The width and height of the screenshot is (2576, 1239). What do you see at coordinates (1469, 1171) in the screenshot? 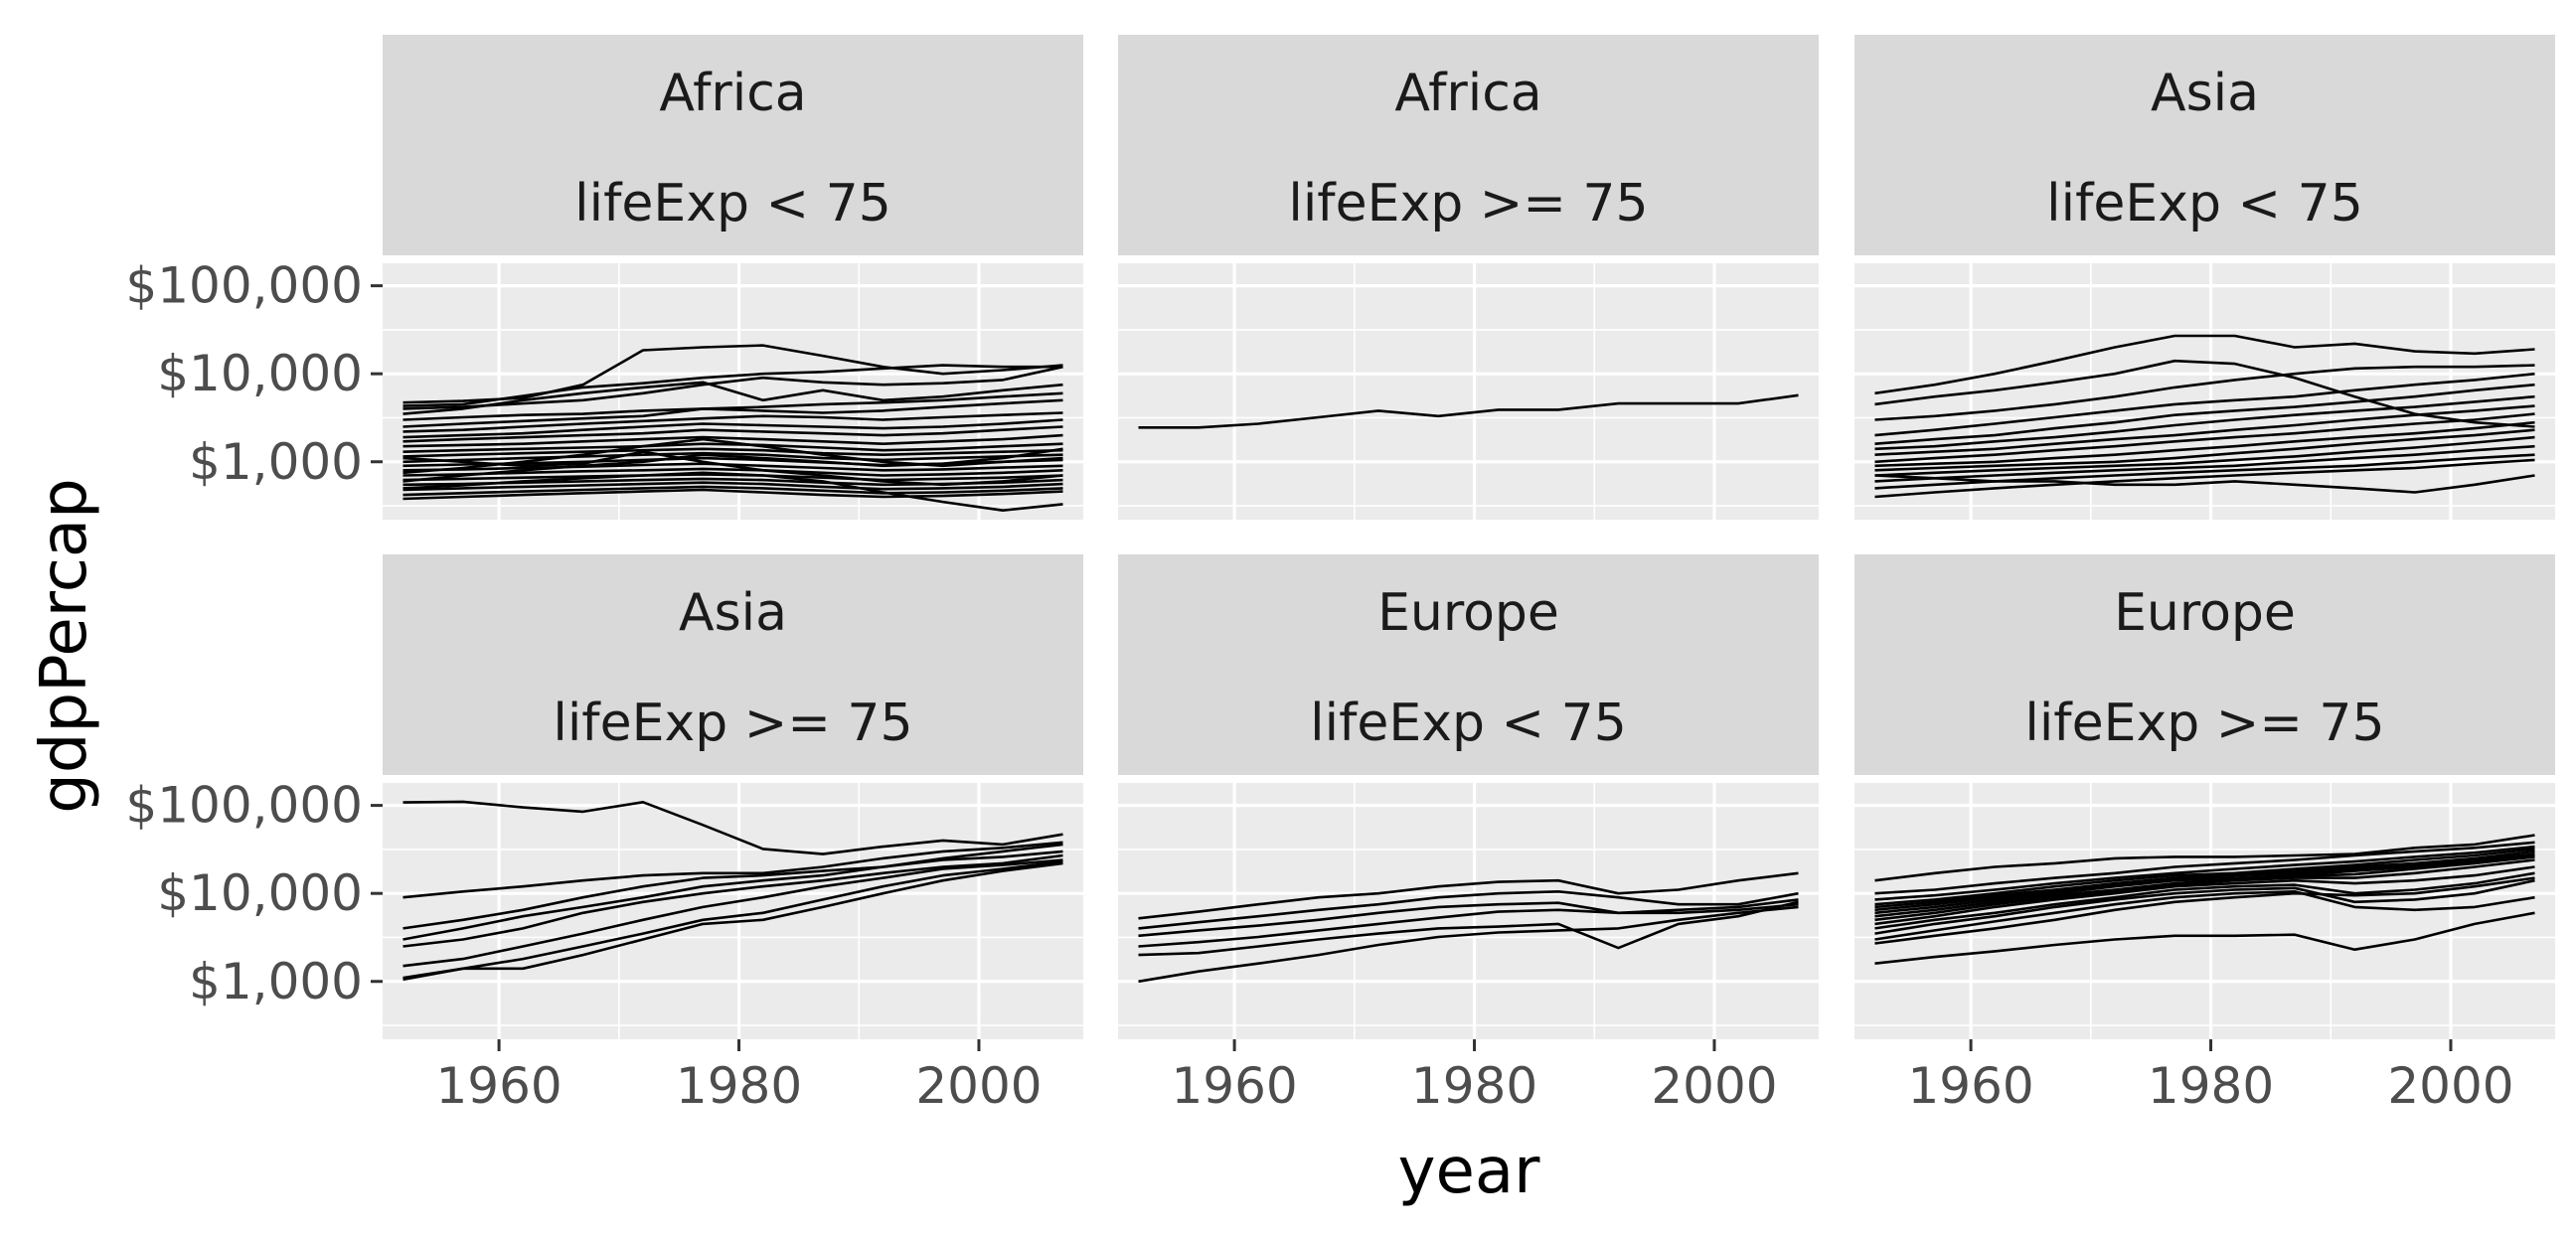
I see `x-axis-title: year` at bounding box center [1469, 1171].